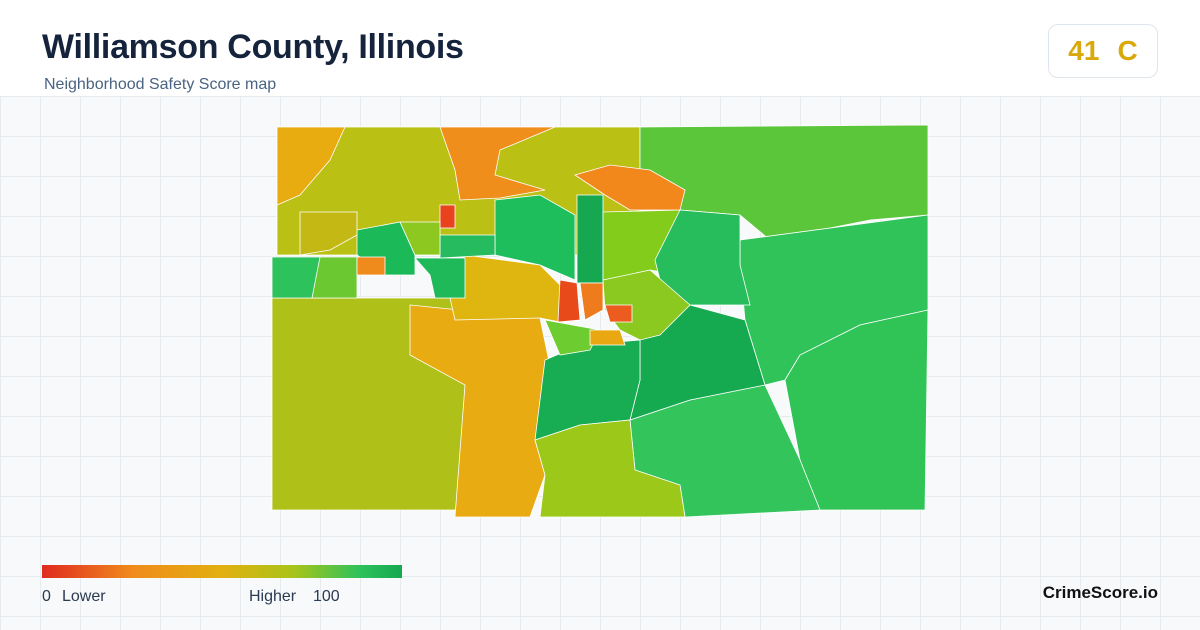 The width and height of the screenshot is (1200, 630). What do you see at coordinates (1100, 592) in the screenshot?
I see `brand: CrimeScore.io` at bounding box center [1100, 592].